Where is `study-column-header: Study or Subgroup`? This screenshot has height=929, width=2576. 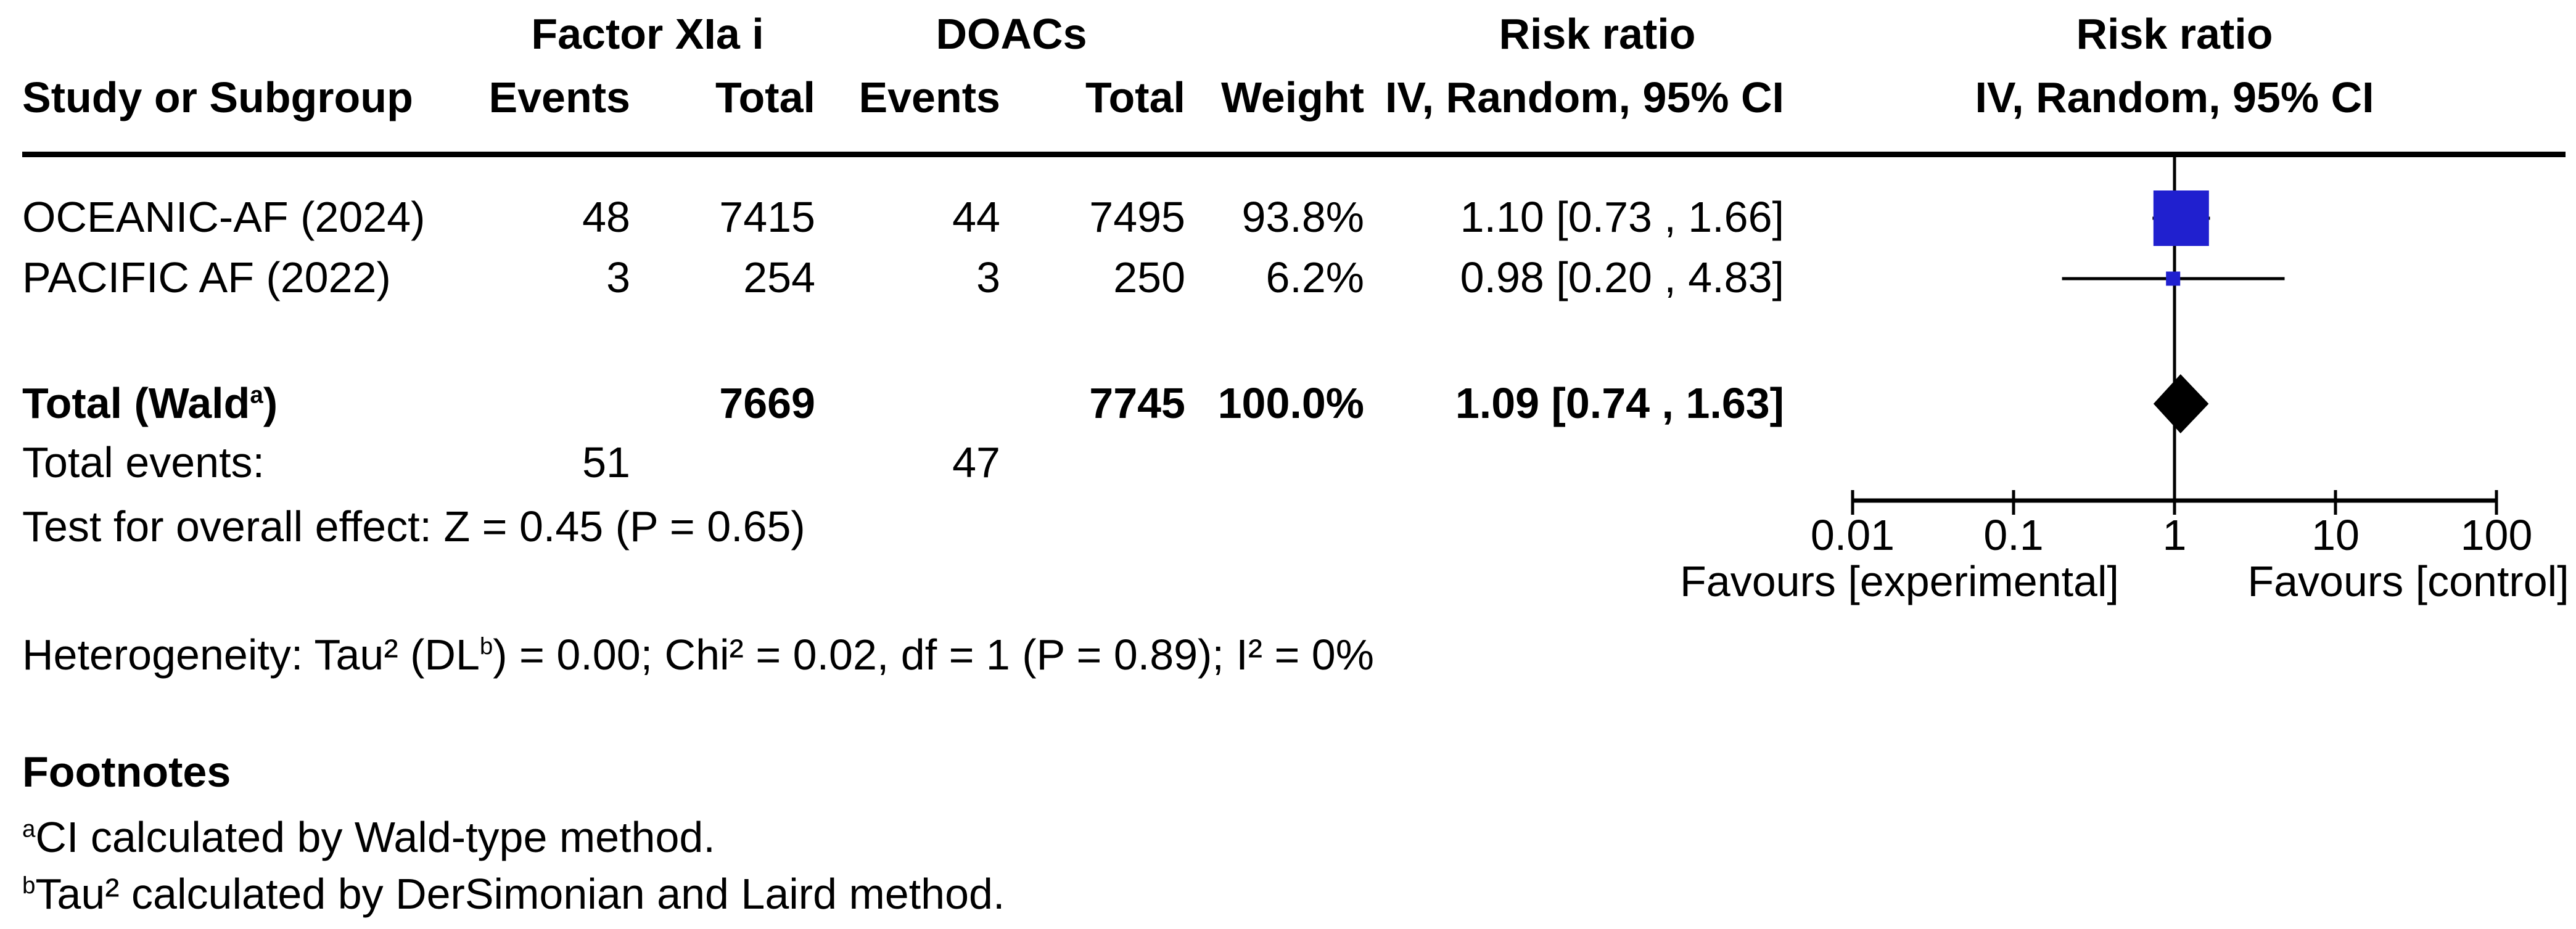 study-column-header: Study or Subgroup is located at coordinates (217, 97).